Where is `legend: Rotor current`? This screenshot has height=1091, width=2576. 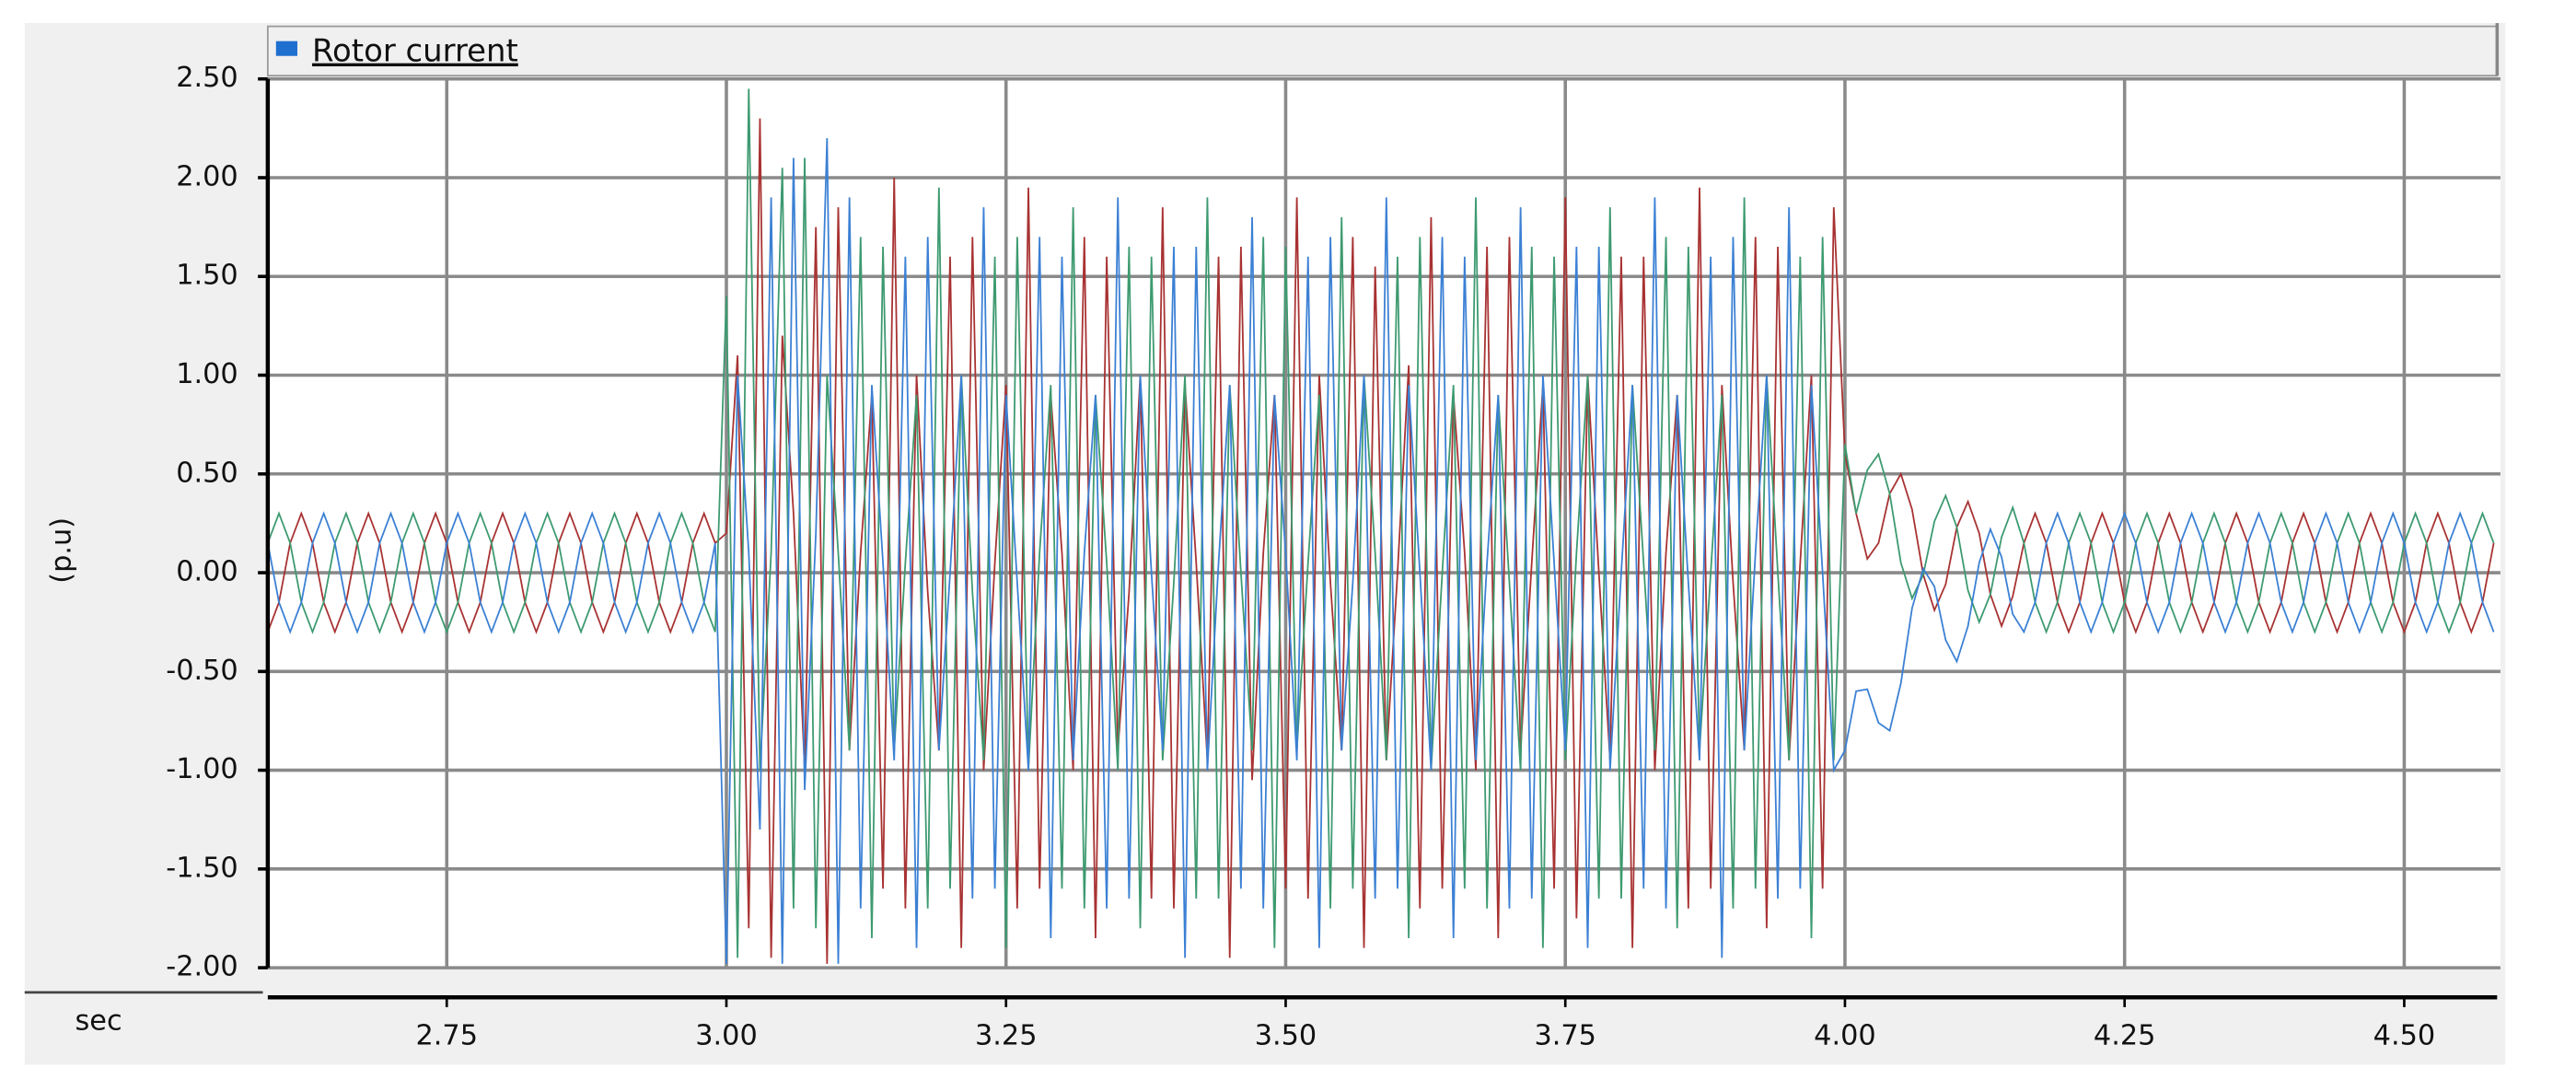 legend: Rotor current is located at coordinates (396, 51).